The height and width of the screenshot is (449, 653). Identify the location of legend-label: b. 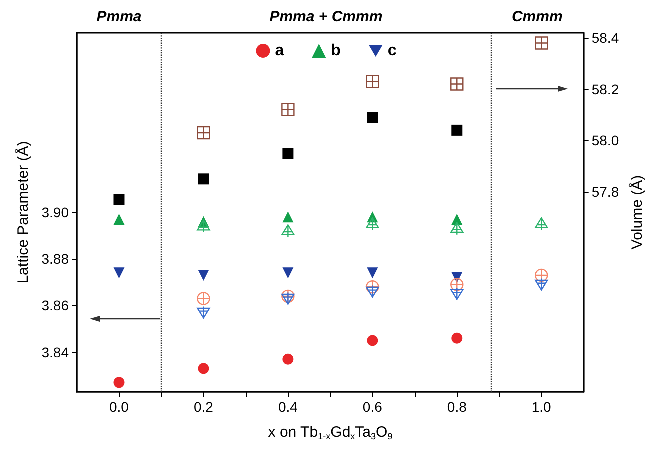
(336, 51).